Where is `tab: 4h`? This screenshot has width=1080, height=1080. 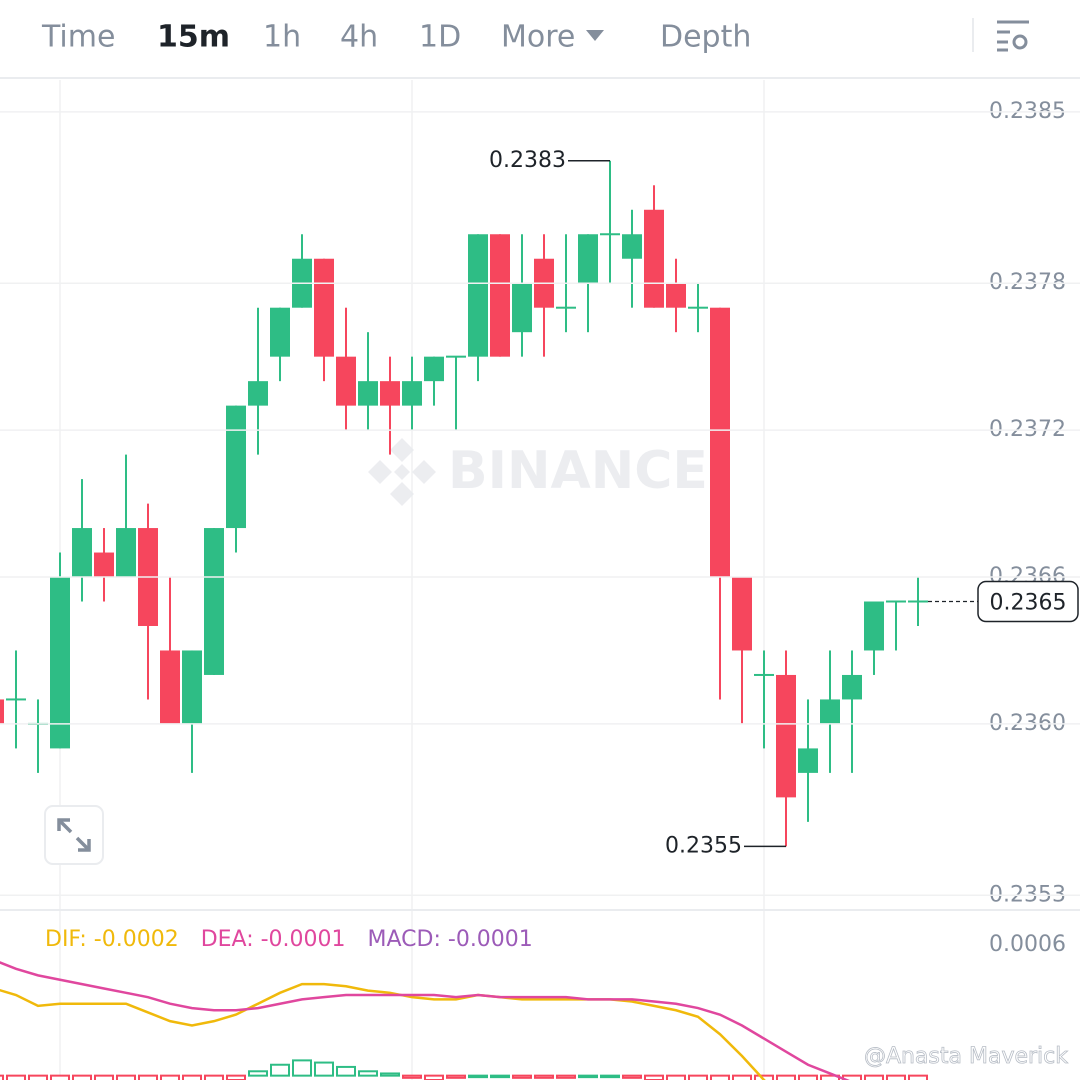
tab: 4h is located at coordinates (359, 37).